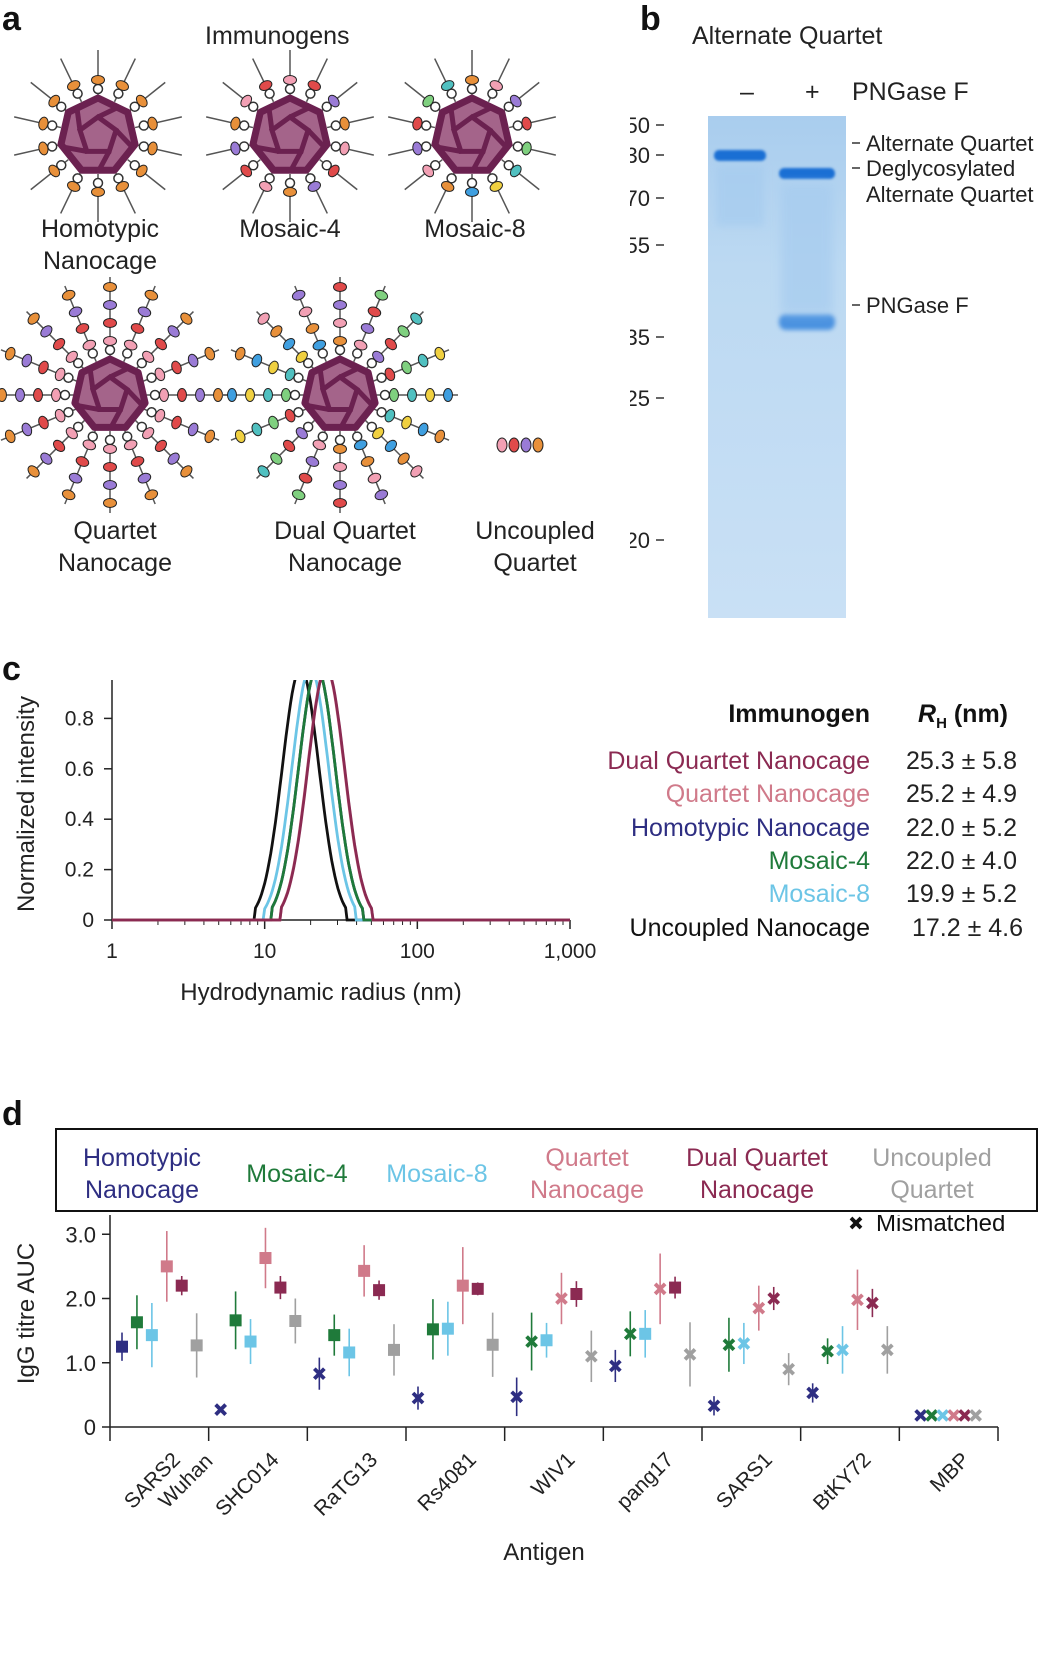  What do you see at coordinates (650, 19) in the screenshot?
I see `panel-b-label: b` at bounding box center [650, 19].